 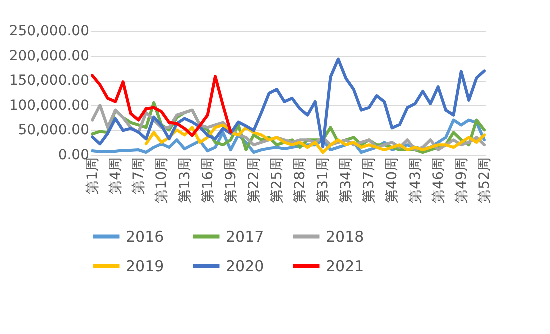 I want to click on x-tick-label: 第13周, so click(x=185, y=181).